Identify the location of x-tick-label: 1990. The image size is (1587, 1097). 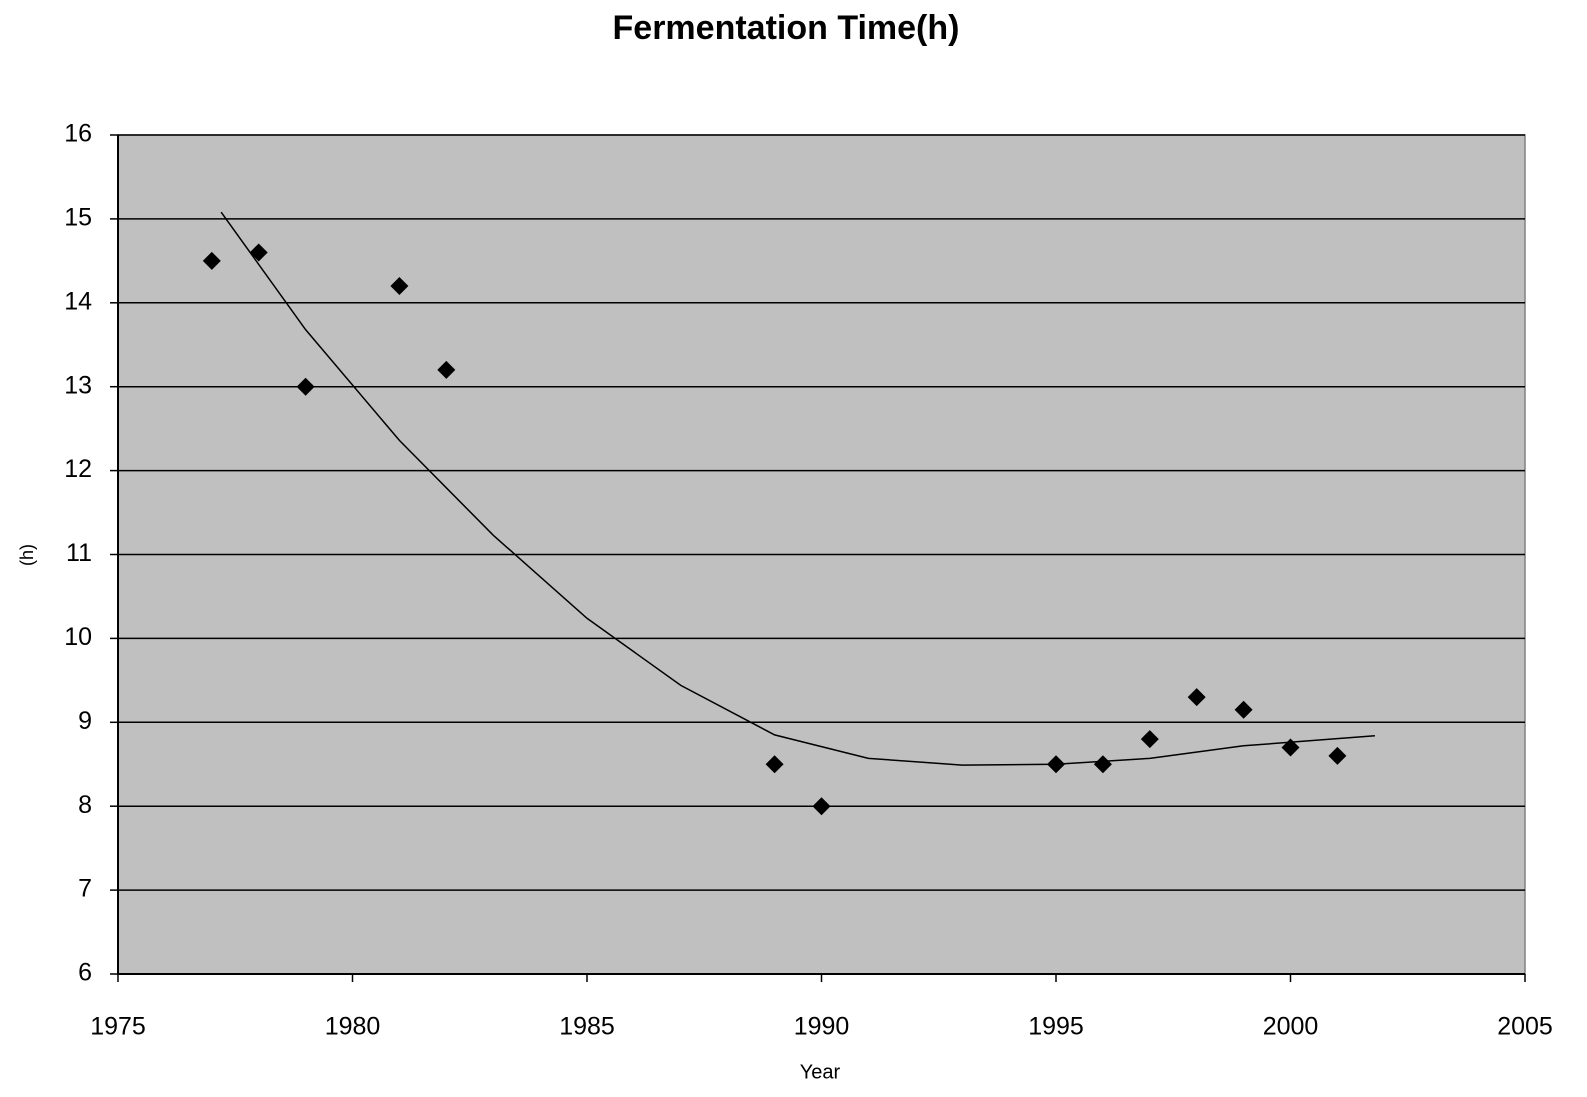
(822, 1027).